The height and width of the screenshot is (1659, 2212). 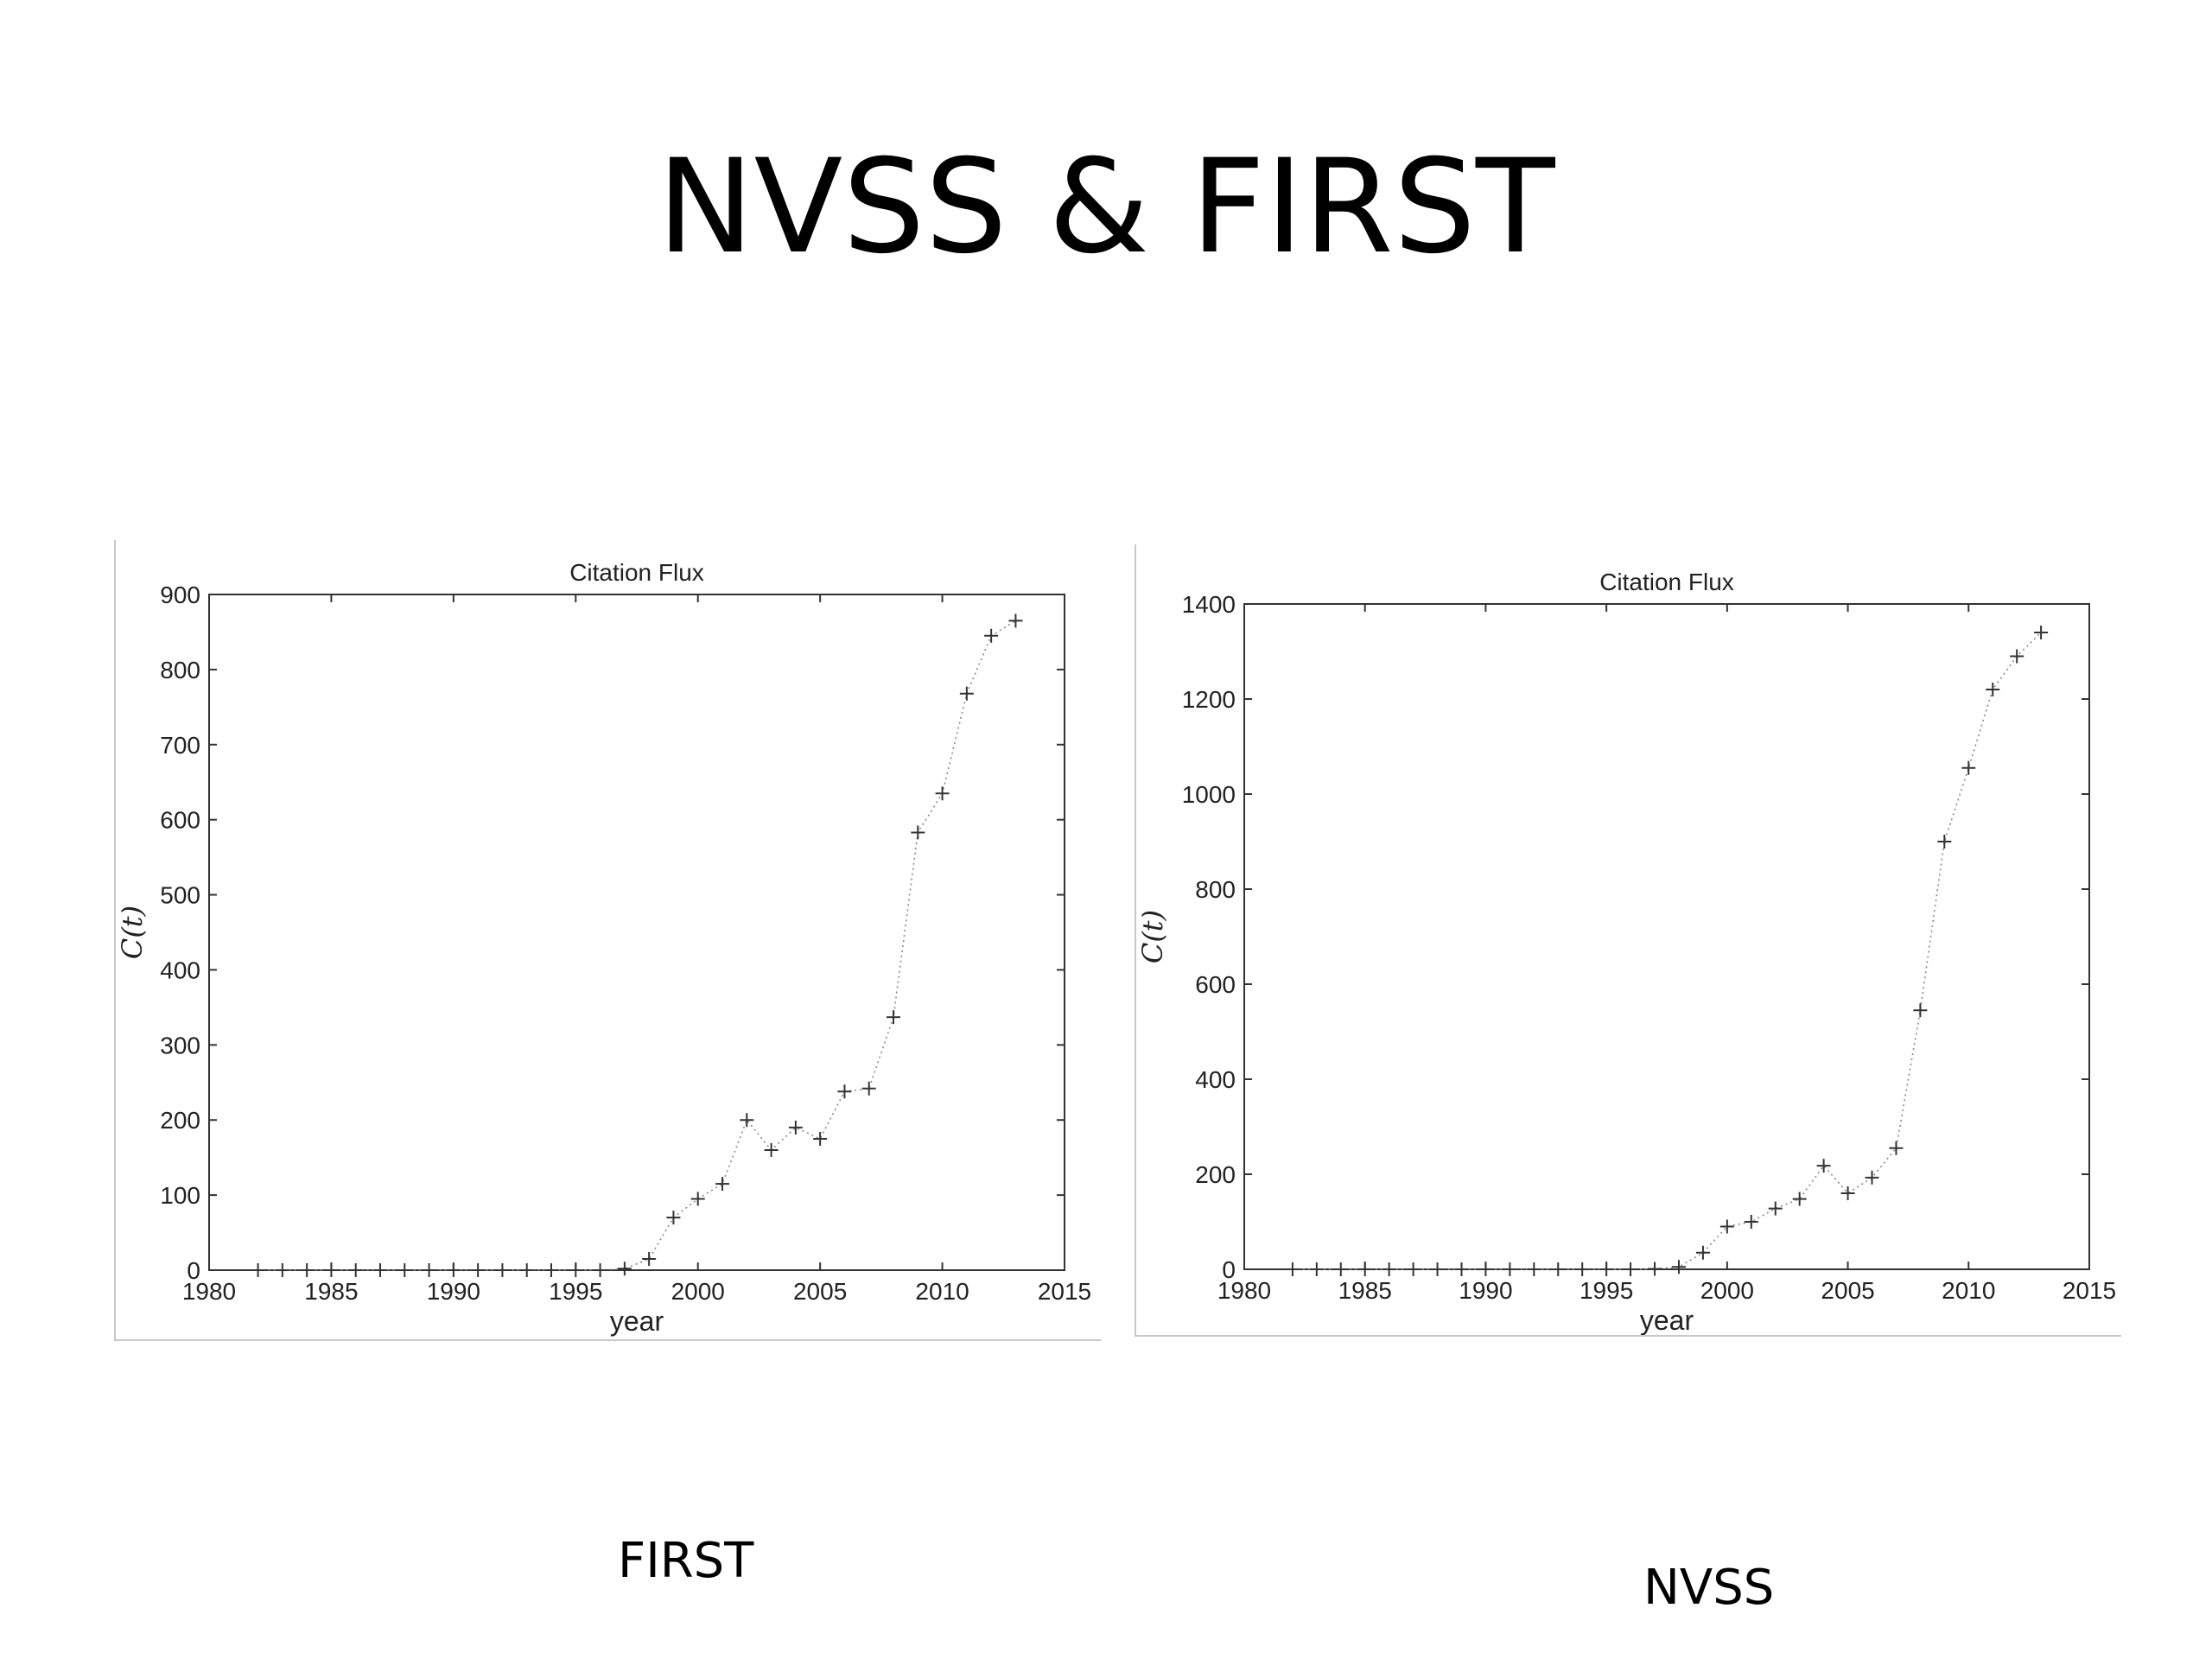 What do you see at coordinates (1215, 984) in the screenshot?
I see `y-tick-label: 600` at bounding box center [1215, 984].